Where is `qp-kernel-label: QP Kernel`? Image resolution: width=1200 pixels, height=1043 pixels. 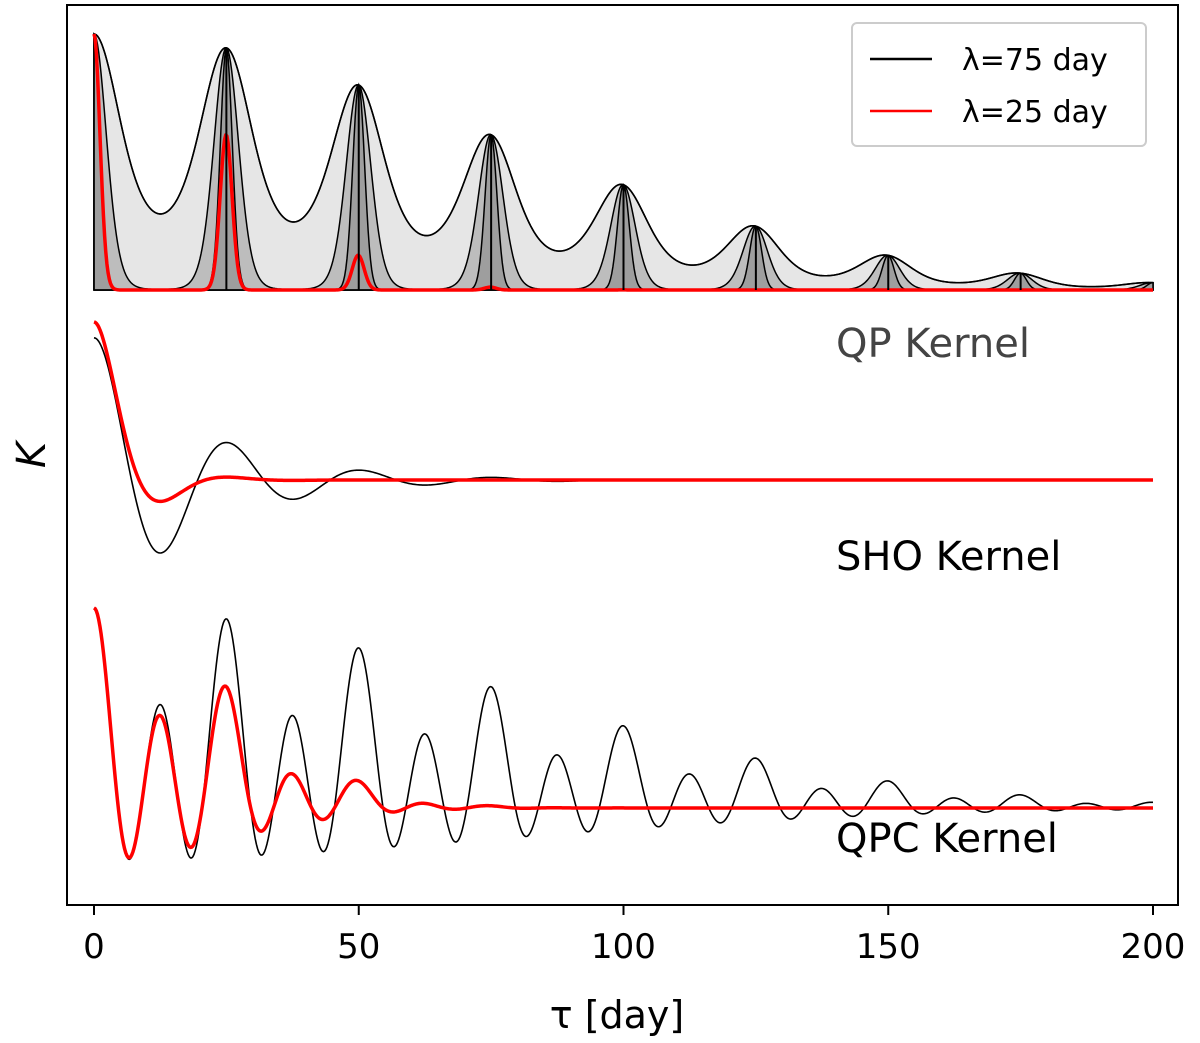
qp-kernel-label: QP Kernel is located at coordinates (933, 344).